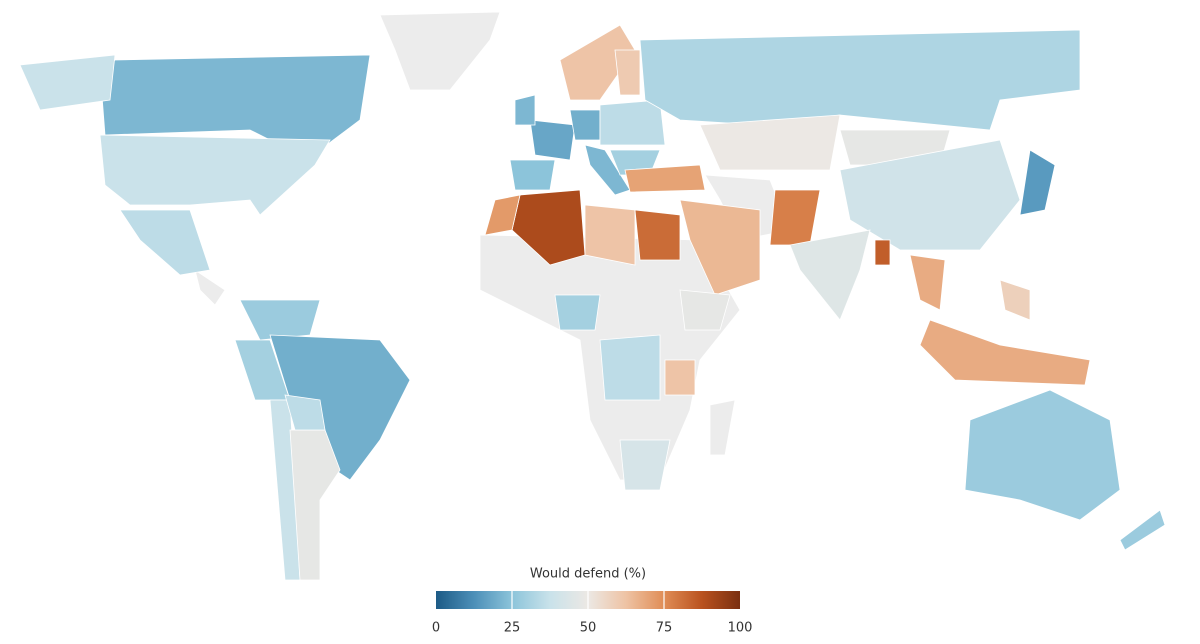  Describe the element at coordinates (512, 628) in the screenshot. I see `legend-tick-label: 25` at that location.